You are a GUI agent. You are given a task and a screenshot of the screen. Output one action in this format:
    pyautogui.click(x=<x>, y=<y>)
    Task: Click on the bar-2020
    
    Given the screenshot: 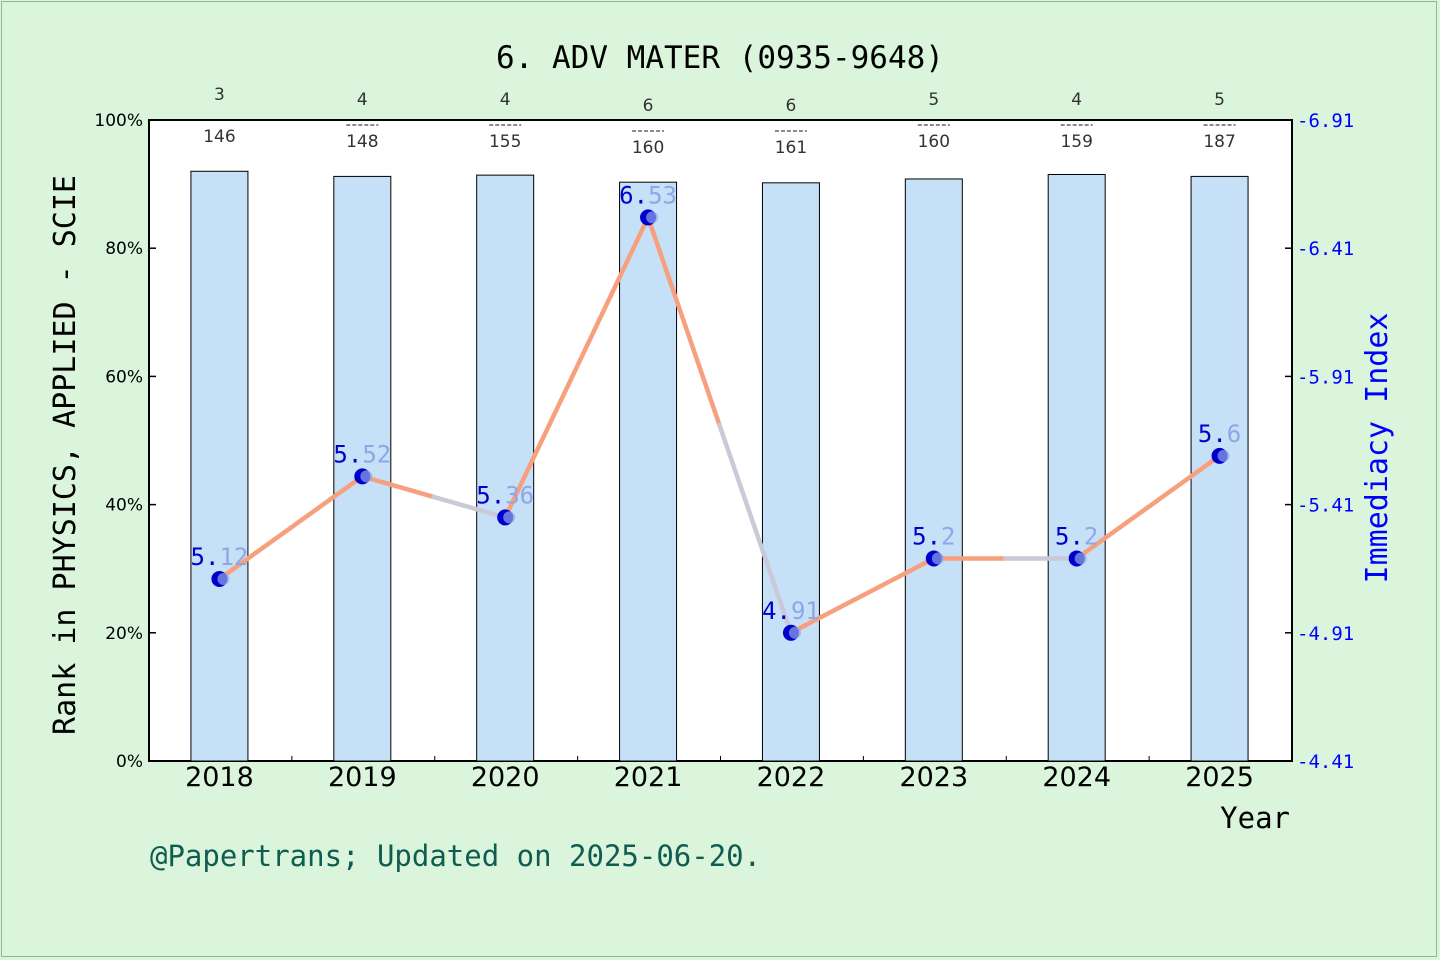 What is the action you would take?
    pyautogui.click(x=505, y=468)
    